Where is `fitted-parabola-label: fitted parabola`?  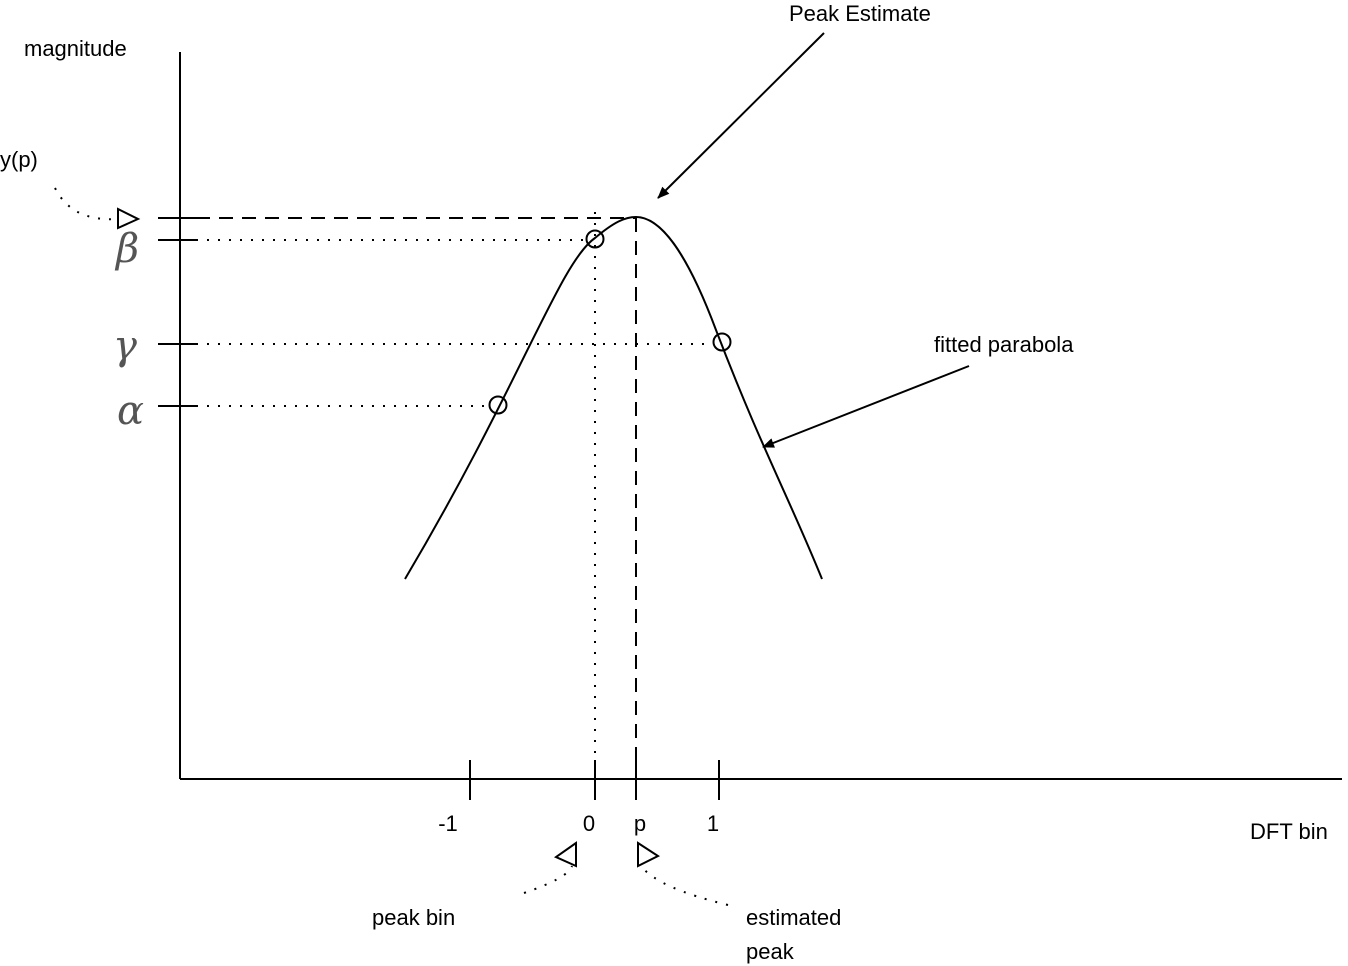
fitted-parabola-label: fitted parabola is located at coordinates (1004, 344).